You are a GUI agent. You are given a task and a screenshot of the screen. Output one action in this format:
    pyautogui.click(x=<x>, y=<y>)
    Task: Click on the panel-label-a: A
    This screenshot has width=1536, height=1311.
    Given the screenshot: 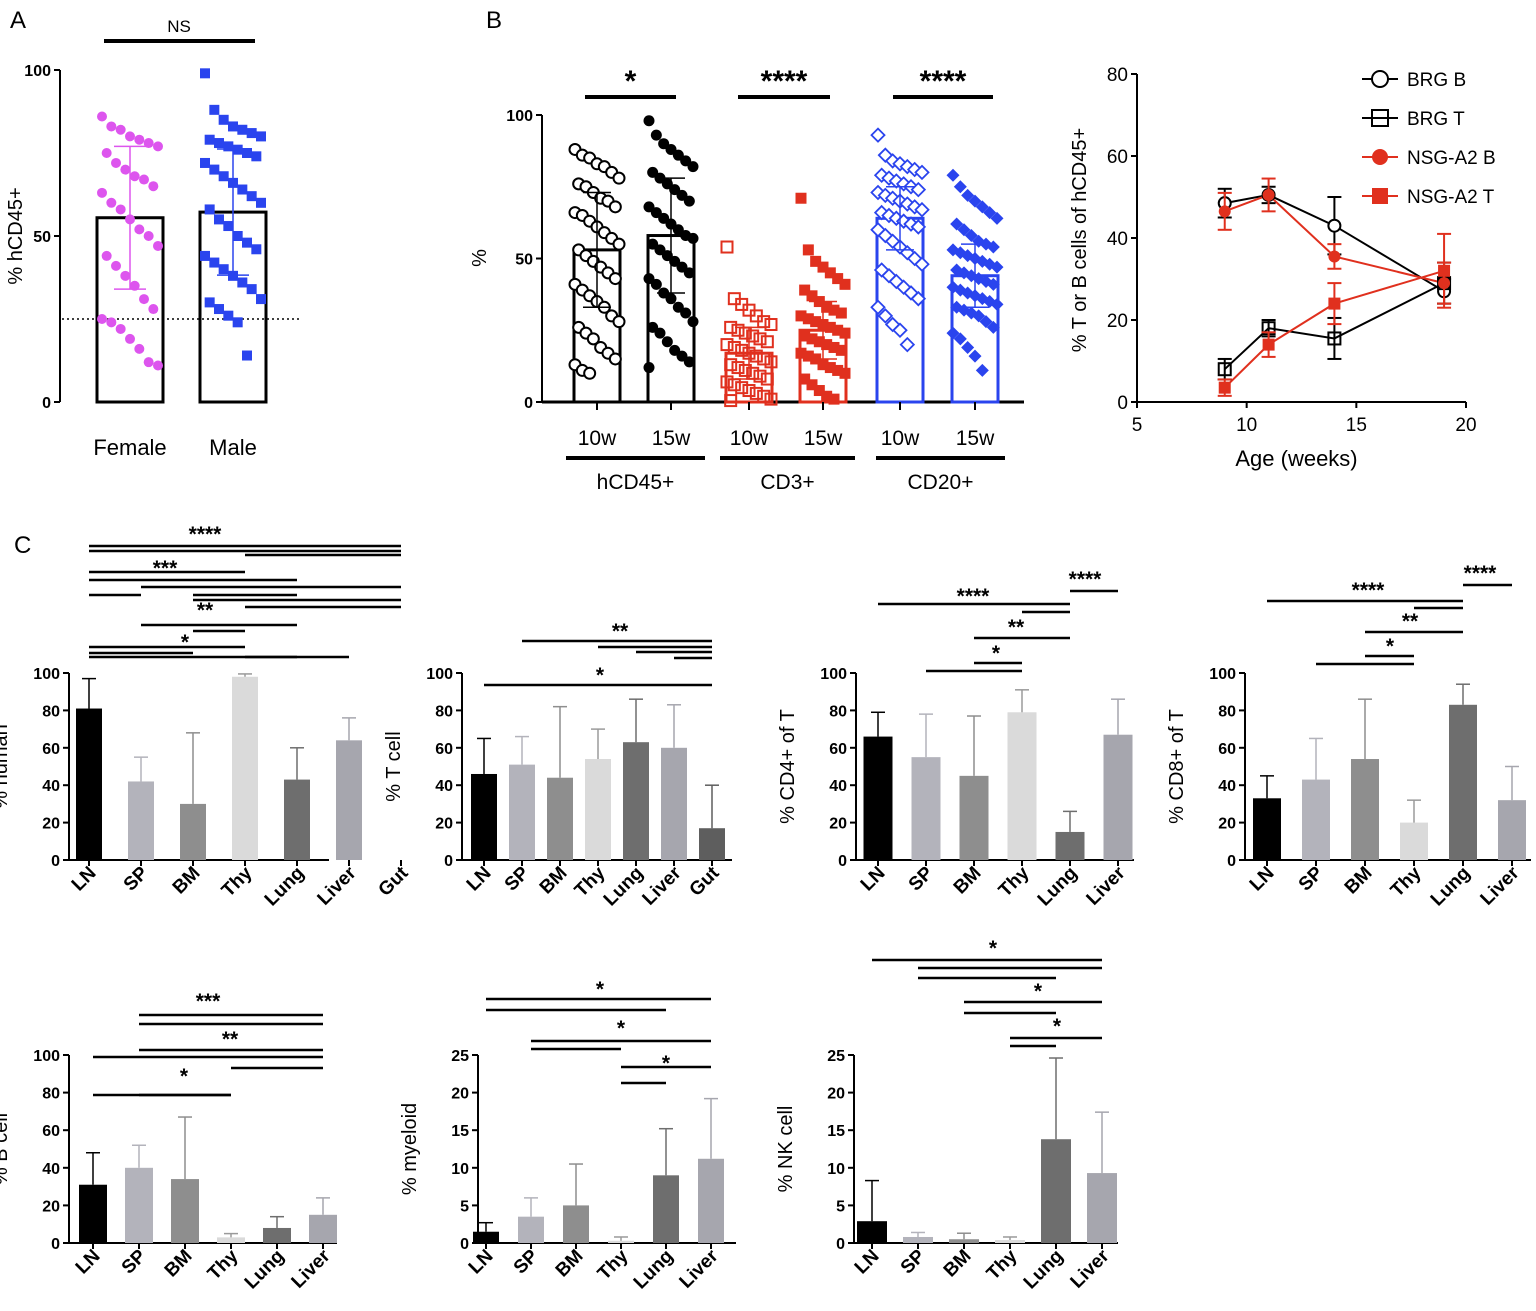 What is the action you would take?
    pyautogui.click(x=18, y=20)
    